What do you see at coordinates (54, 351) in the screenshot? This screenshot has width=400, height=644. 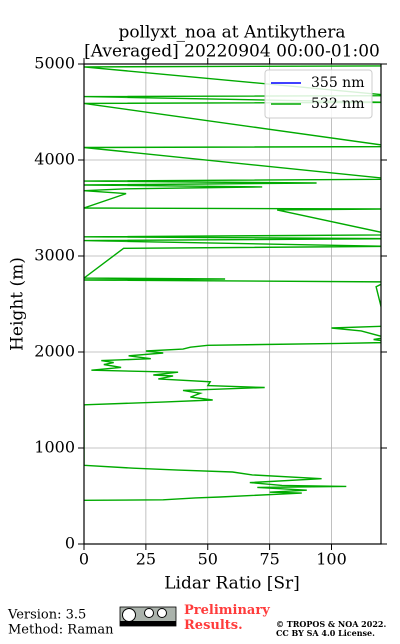 I see `y-tick-label: 2000` at bounding box center [54, 351].